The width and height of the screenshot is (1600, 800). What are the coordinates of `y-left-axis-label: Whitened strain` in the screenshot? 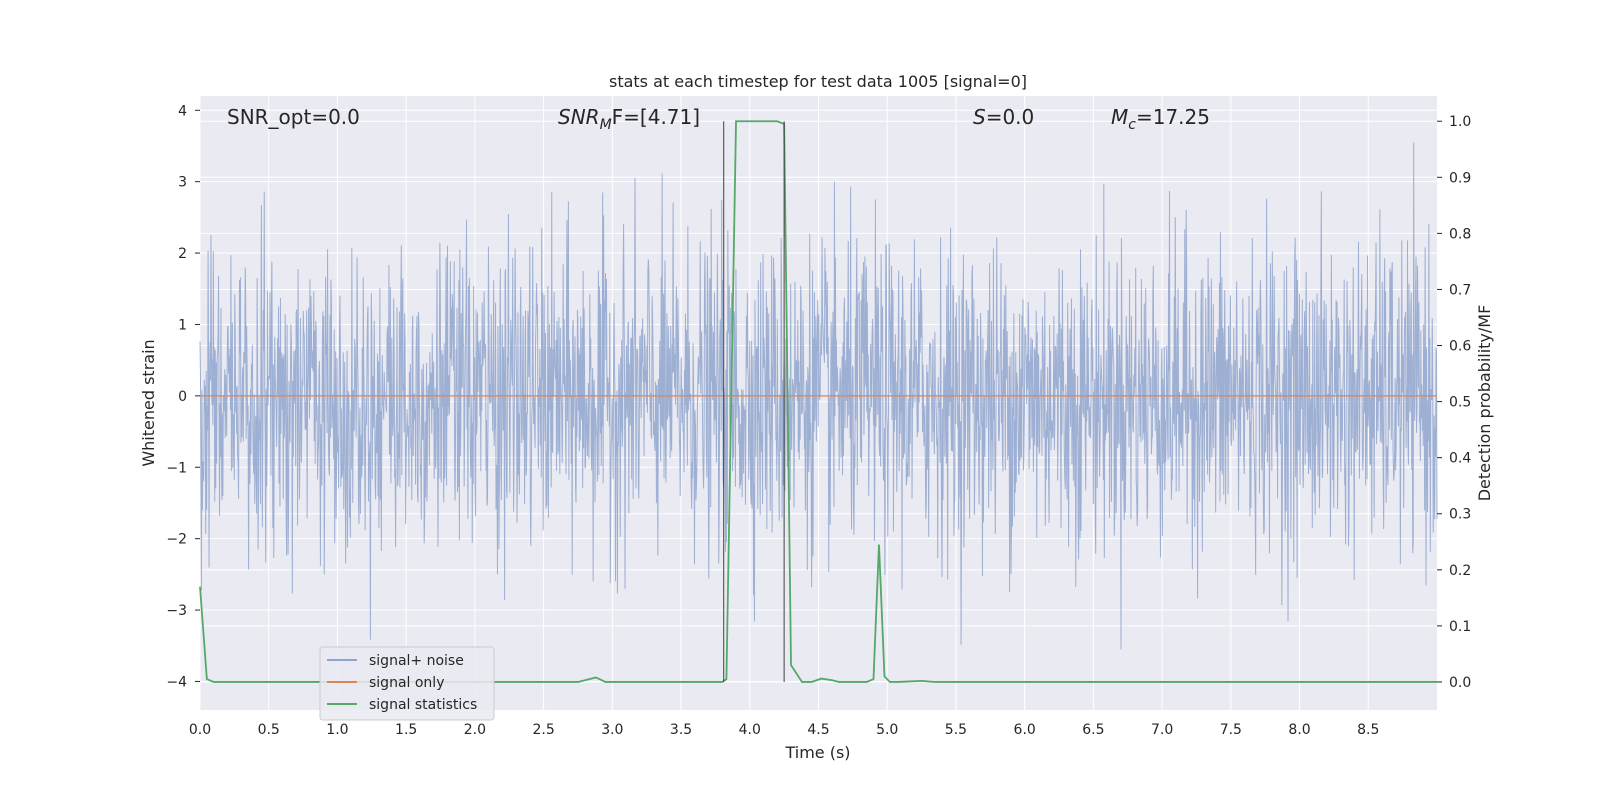 It's located at (148, 402).